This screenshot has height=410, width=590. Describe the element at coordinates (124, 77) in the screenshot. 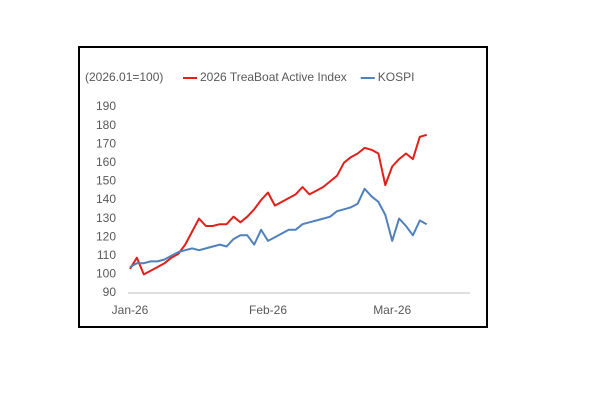

I see `unit-label: (2026.01=100)` at that location.